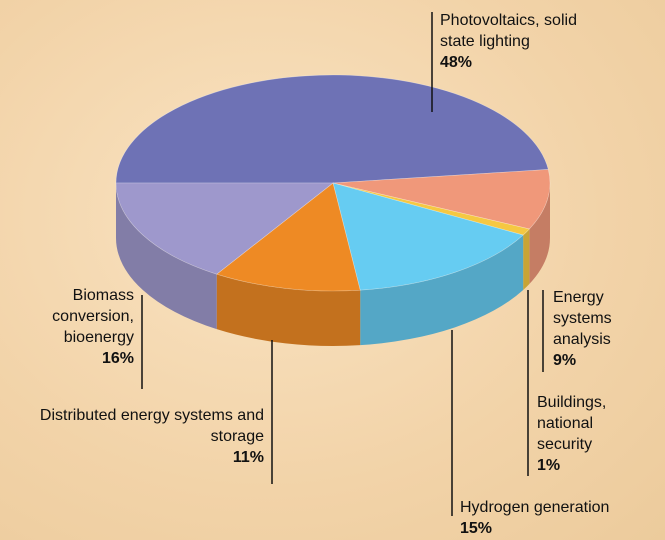 The height and width of the screenshot is (540, 665). Describe the element at coordinates (117, 358) in the screenshot. I see `value-label: 16%` at that location.